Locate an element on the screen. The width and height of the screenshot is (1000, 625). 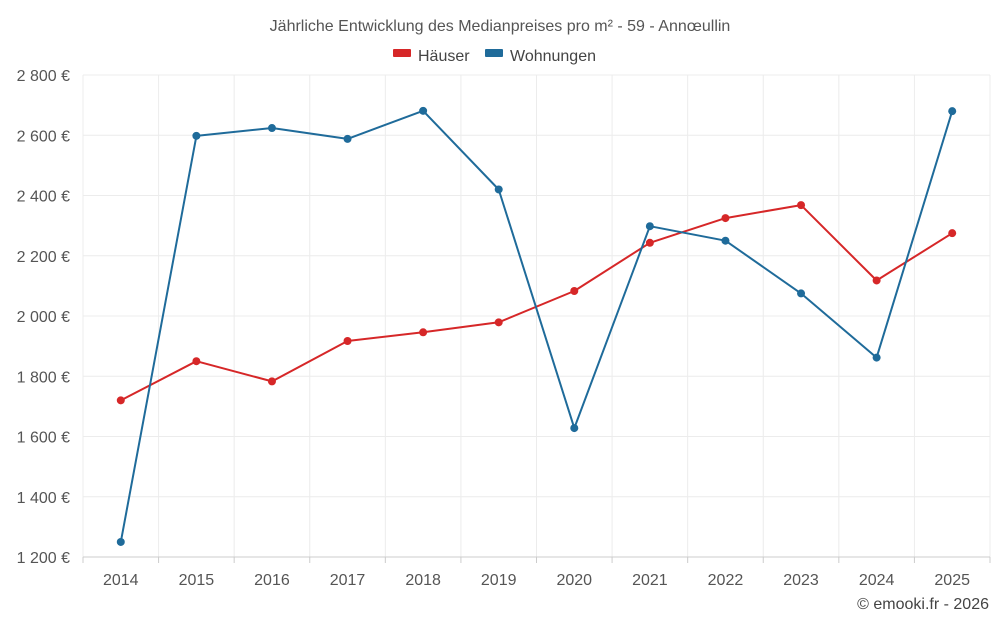
x-tick-label: 2014 is located at coordinates (121, 580).